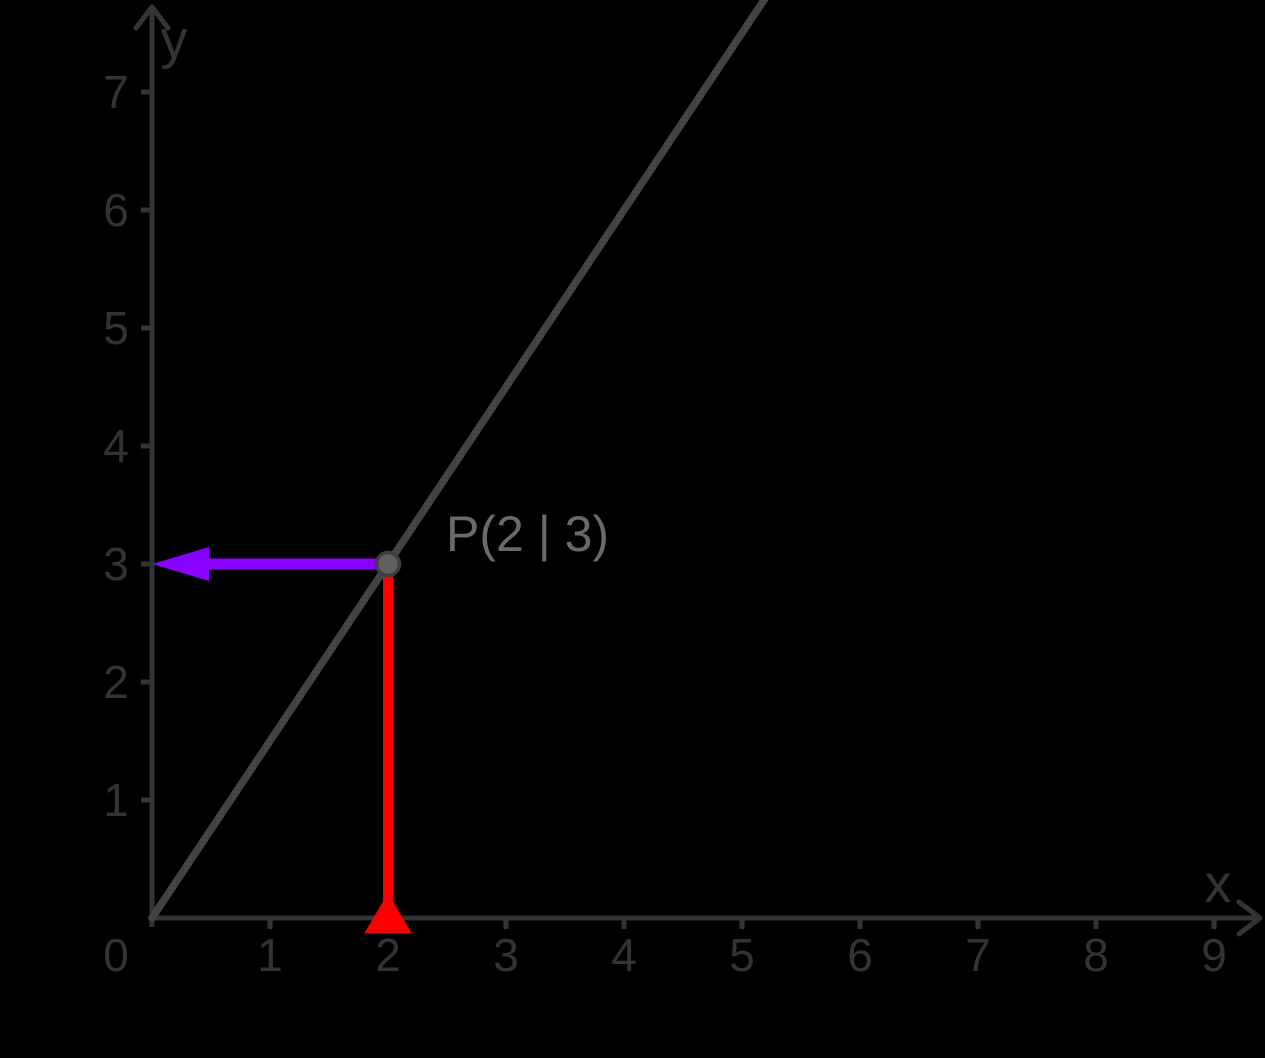 Image resolution: width=1265 pixels, height=1058 pixels. I want to click on y-tick-label: 1, so click(116, 800).